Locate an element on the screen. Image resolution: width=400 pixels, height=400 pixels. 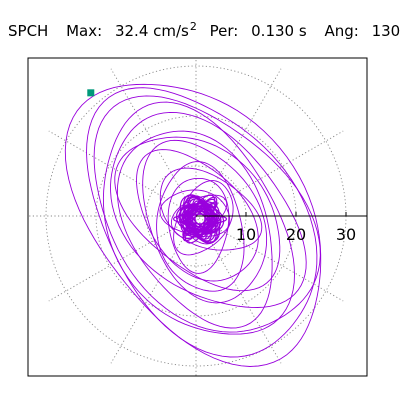
axis-tick-label-20: 20 is located at coordinates (296, 234).